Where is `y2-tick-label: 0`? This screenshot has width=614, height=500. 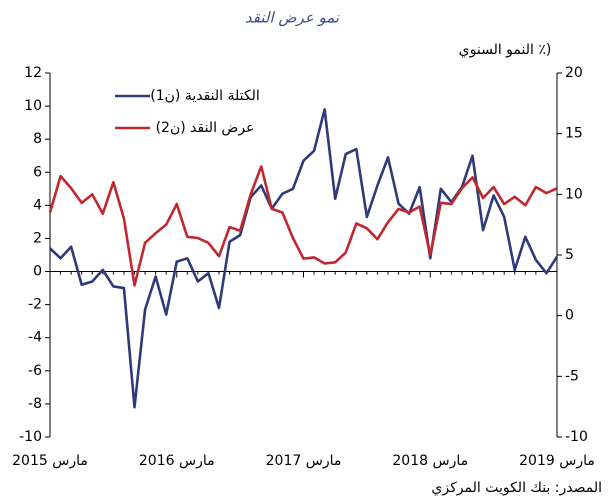 y2-tick-label: 0 is located at coordinates (569, 316).